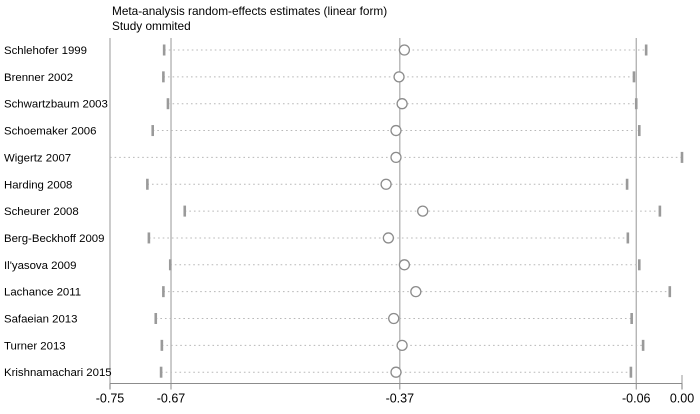 The height and width of the screenshot is (414, 700). What do you see at coordinates (54, 239) in the screenshot?
I see `study-label: Berg-Beckhoff 2009` at bounding box center [54, 239].